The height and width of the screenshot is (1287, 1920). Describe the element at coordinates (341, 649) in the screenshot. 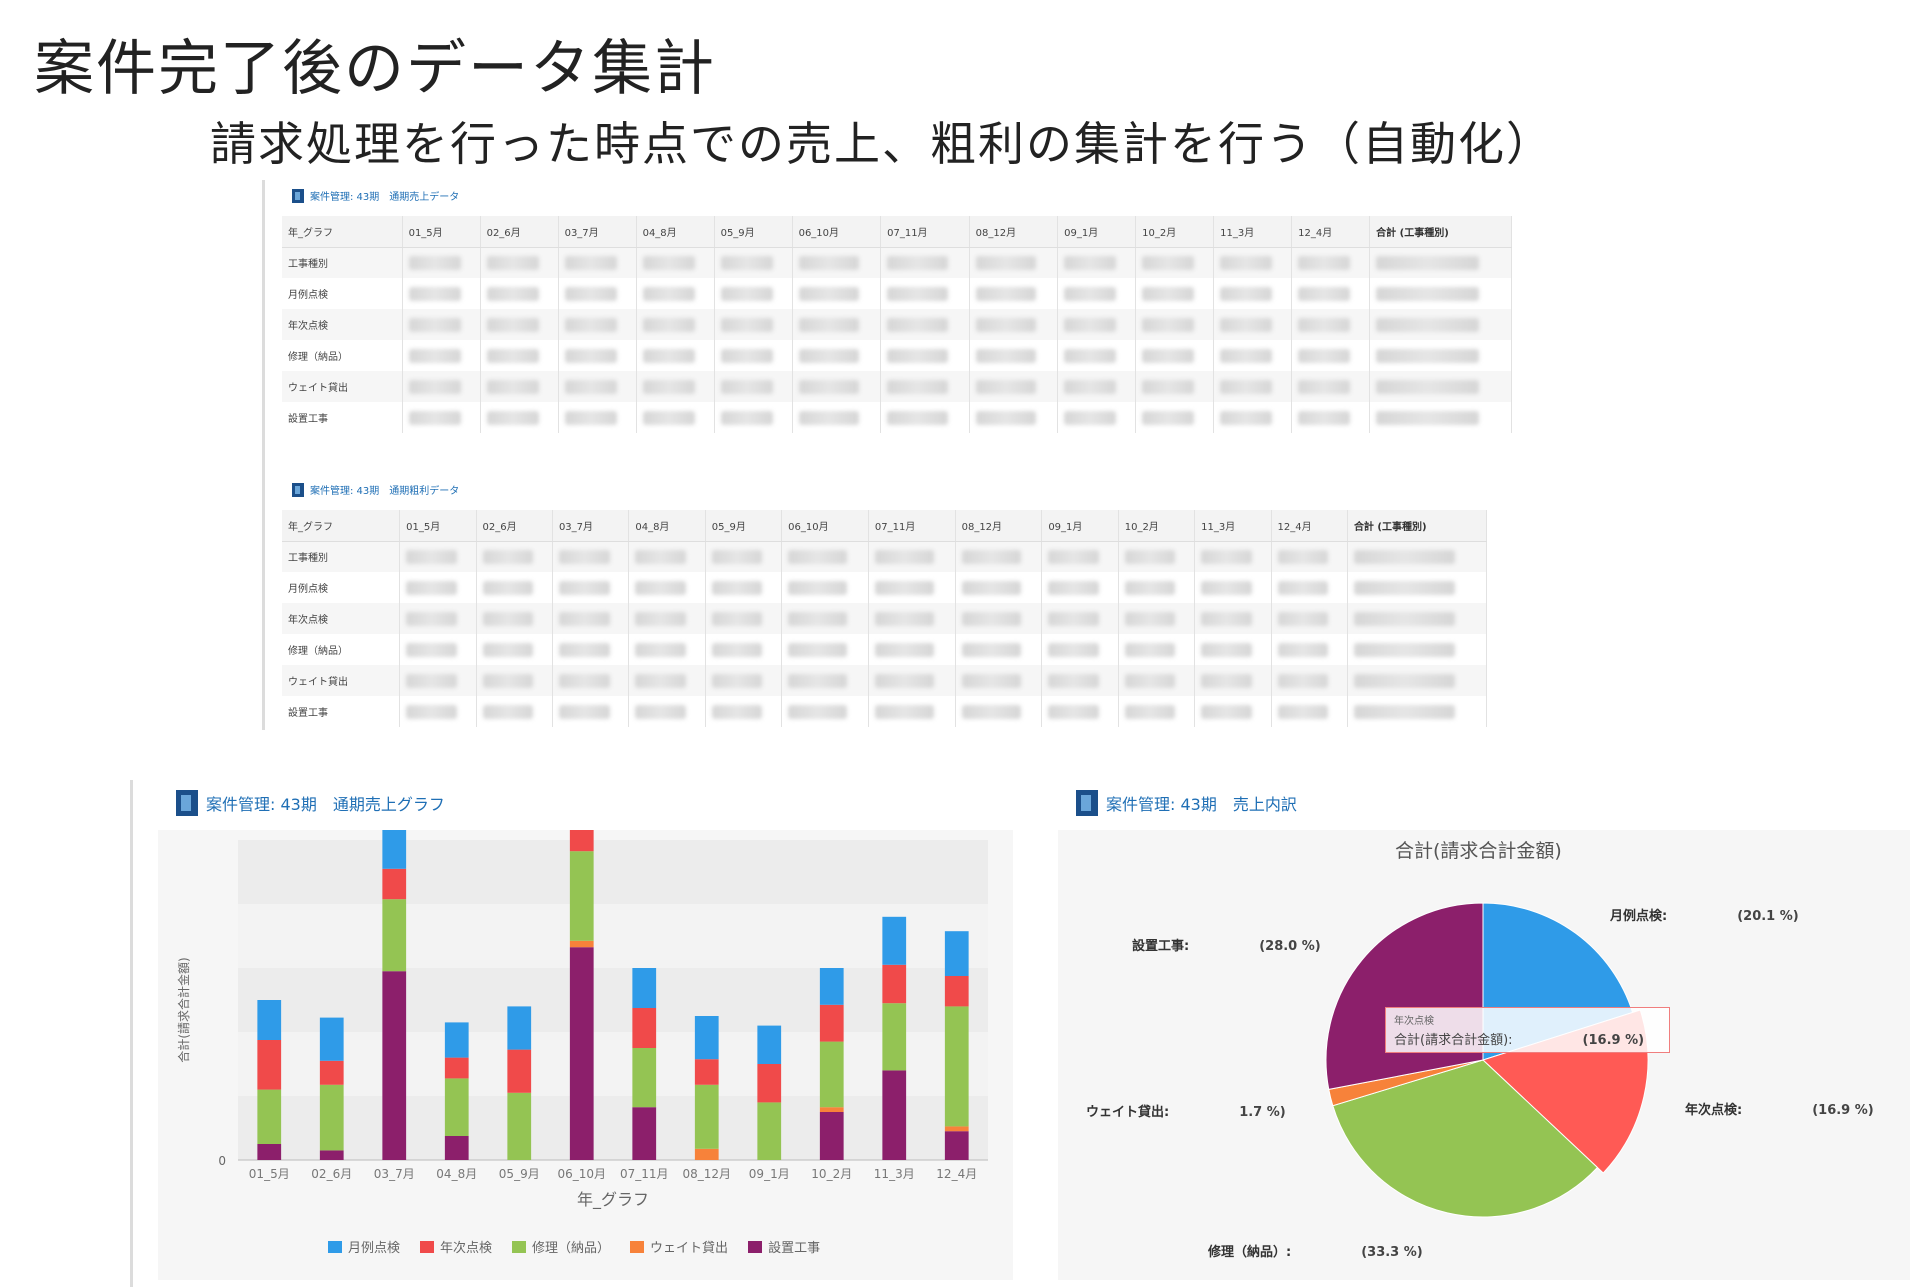

I see `row-label: 修理（納品）` at that location.